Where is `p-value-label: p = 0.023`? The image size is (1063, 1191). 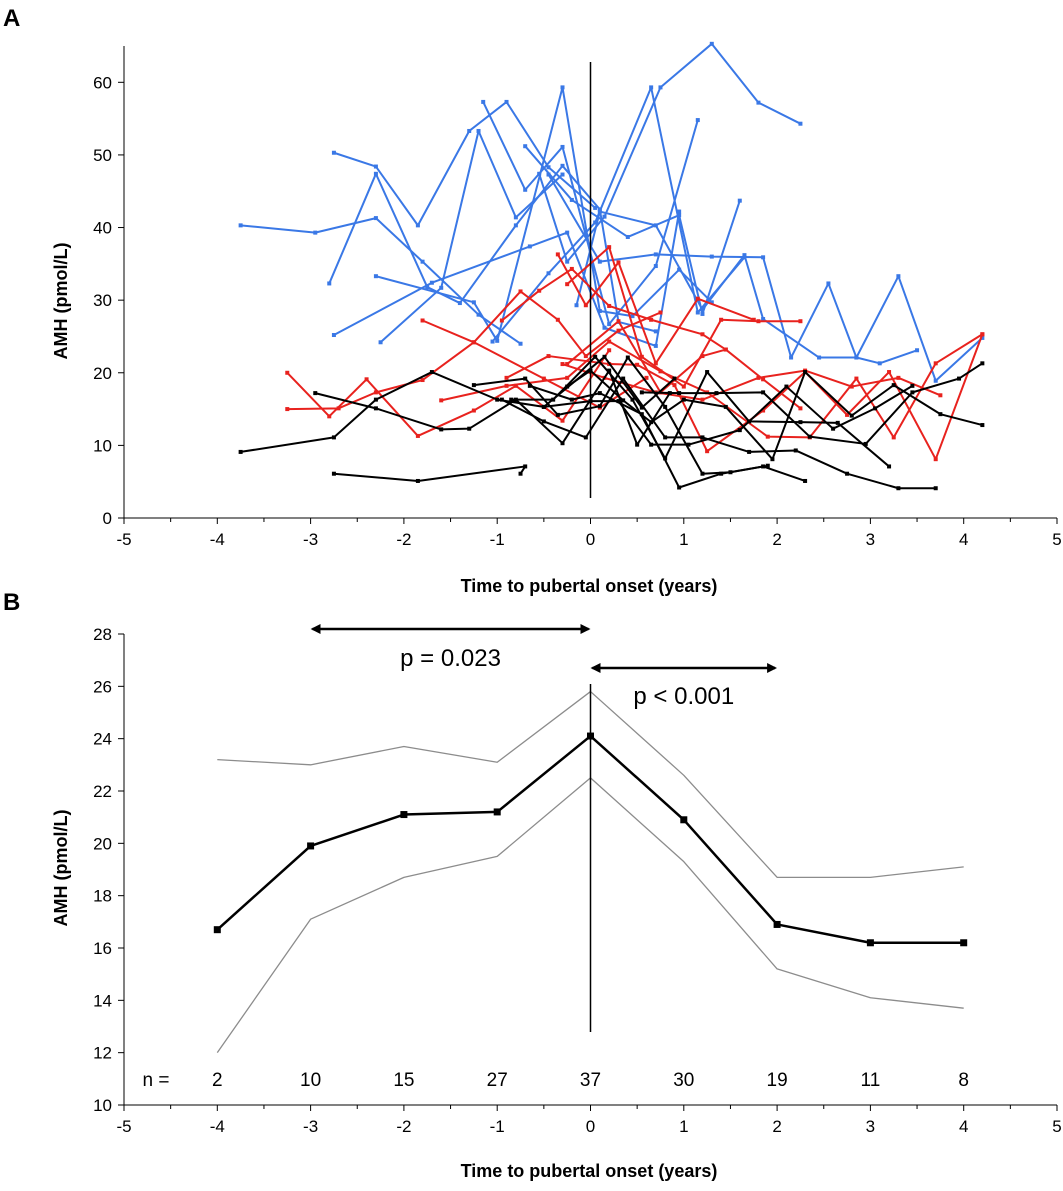
p-value-label: p = 0.023 is located at coordinates (450, 658).